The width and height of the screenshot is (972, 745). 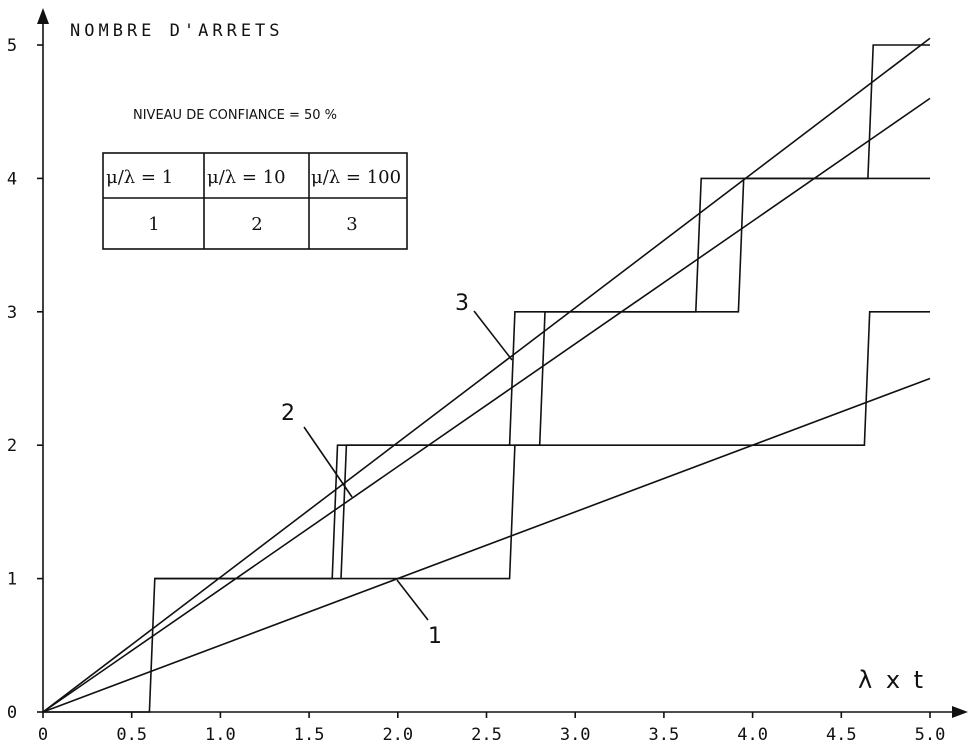 What do you see at coordinates (12, 46) in the screenshot?
I see `y-tick-label: 5` at bounding box center [12, 46].